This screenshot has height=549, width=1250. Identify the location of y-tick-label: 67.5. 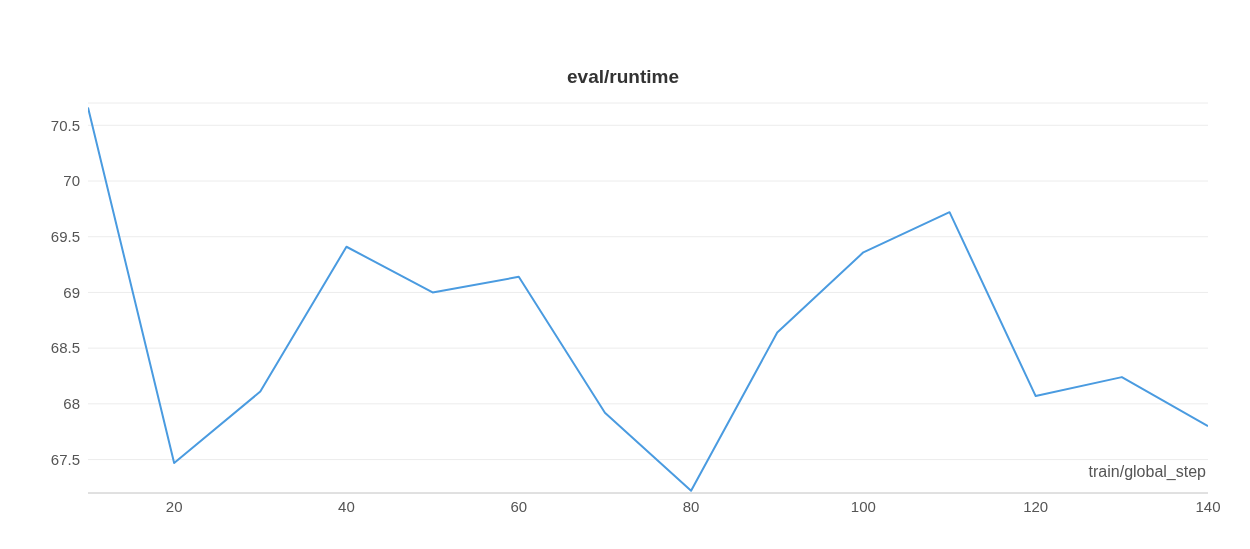
(65, 459).